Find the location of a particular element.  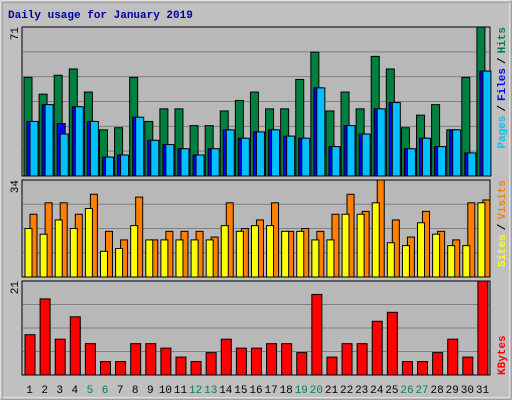

x-tick-label: 28 is located at coordinates (437, 391).